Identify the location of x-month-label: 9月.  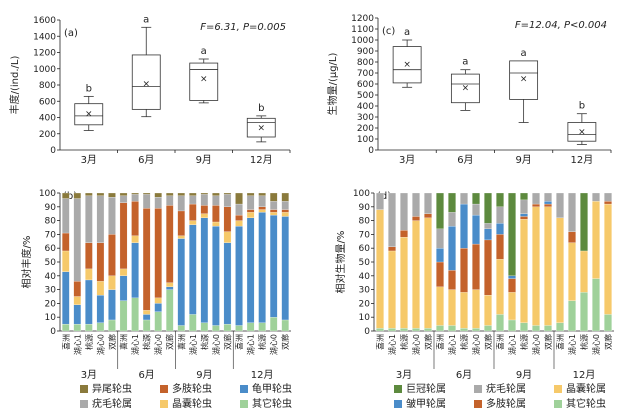
(204, 375).